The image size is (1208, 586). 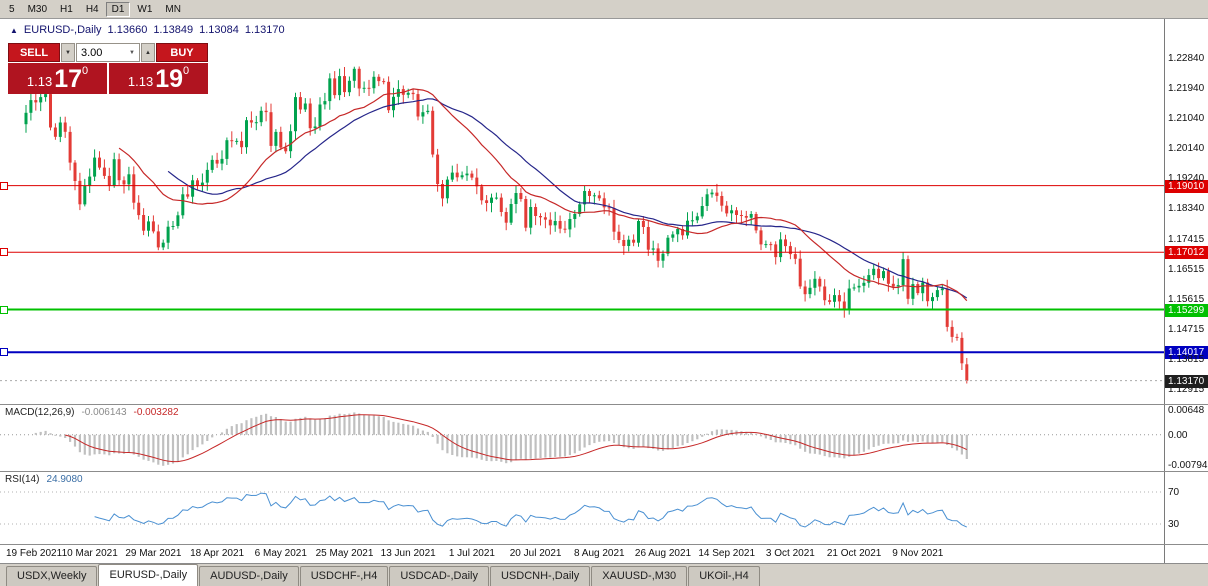 I want to click on rsi-value: 24.9080, so click(x=64, y=479).